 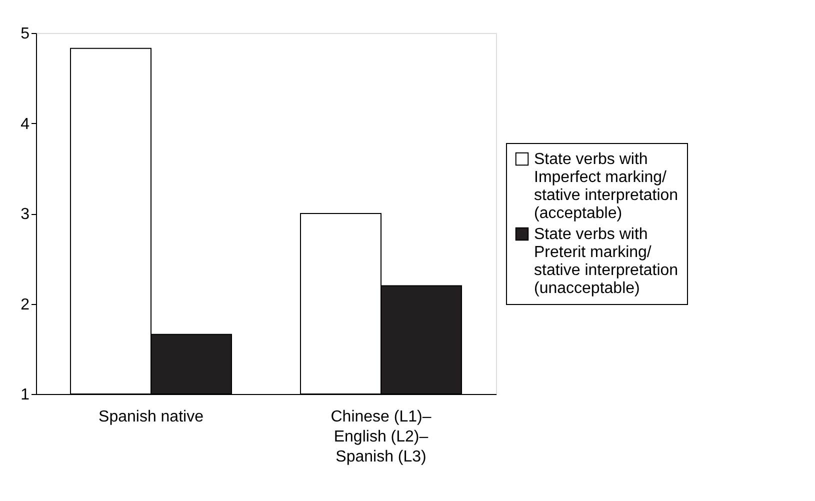 I want to click on x-tick-label: Chinese (L1)–English (L2)–Spanish (L3), so click(x=381, y=437).